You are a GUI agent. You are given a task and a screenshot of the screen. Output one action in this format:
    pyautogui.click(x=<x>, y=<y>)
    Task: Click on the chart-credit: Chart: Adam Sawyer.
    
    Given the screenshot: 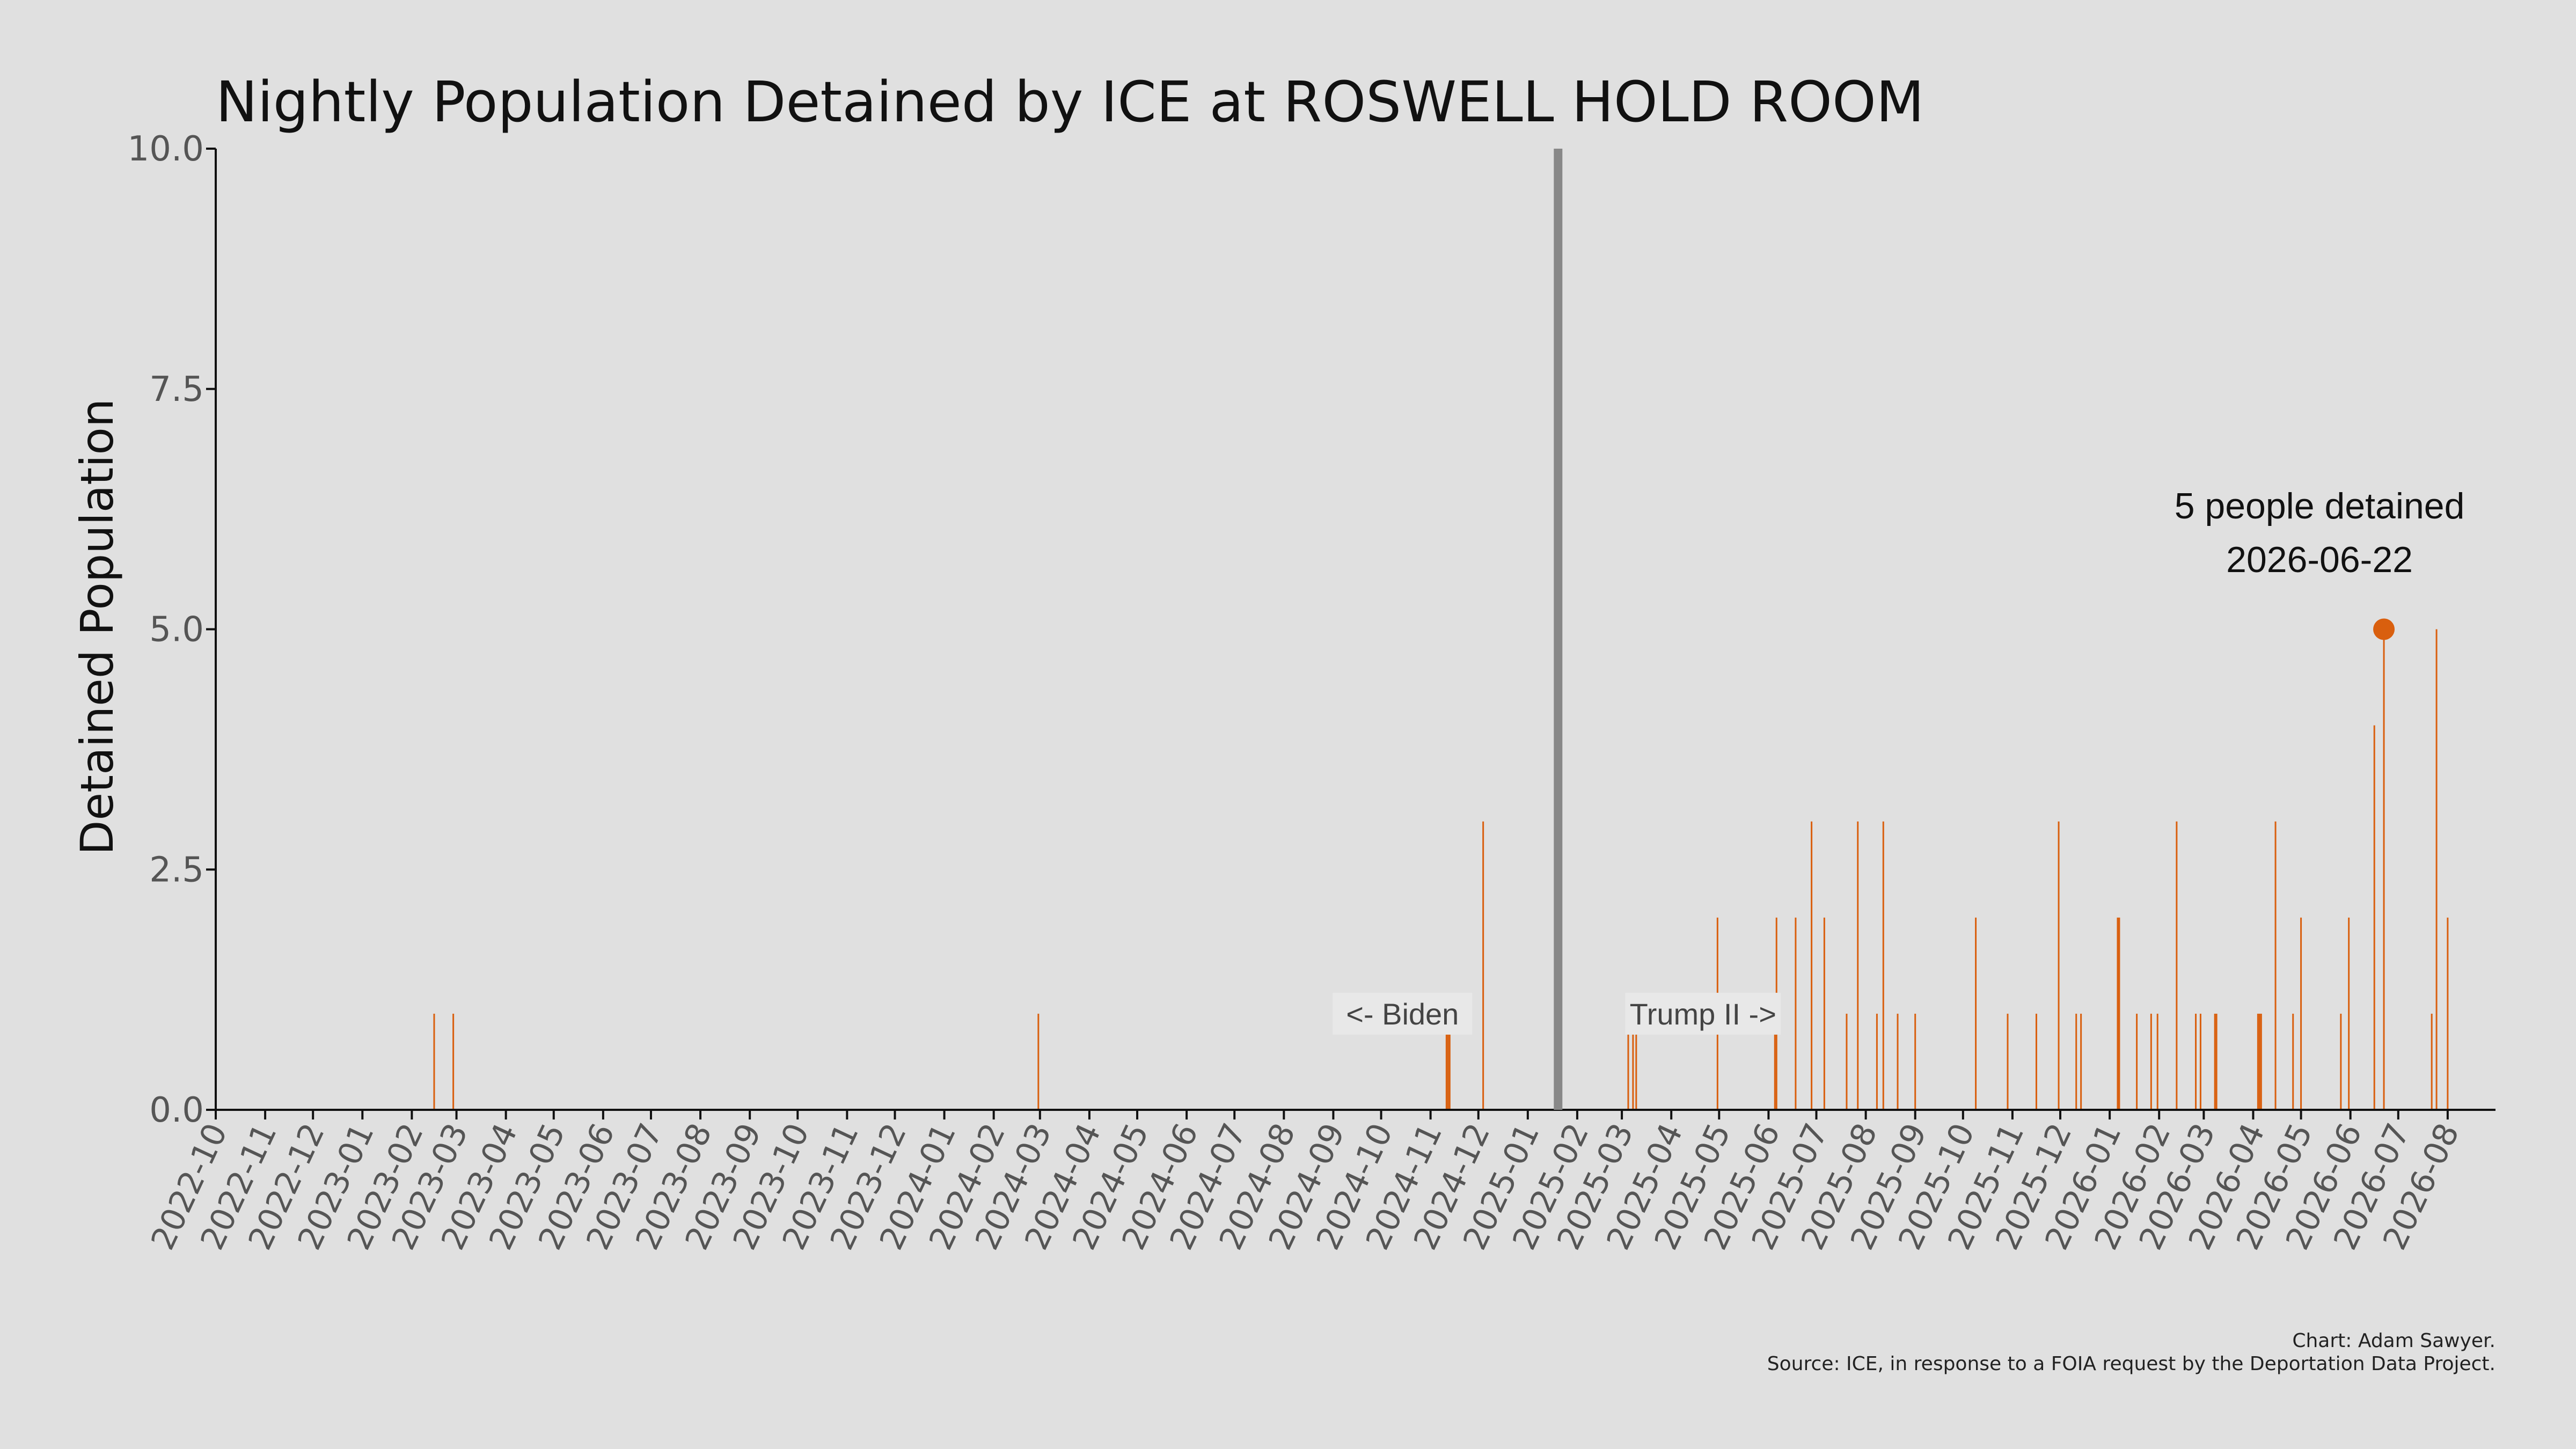 What is the action you would take?
    pyautogui.click(x=2394, y=1341)
    